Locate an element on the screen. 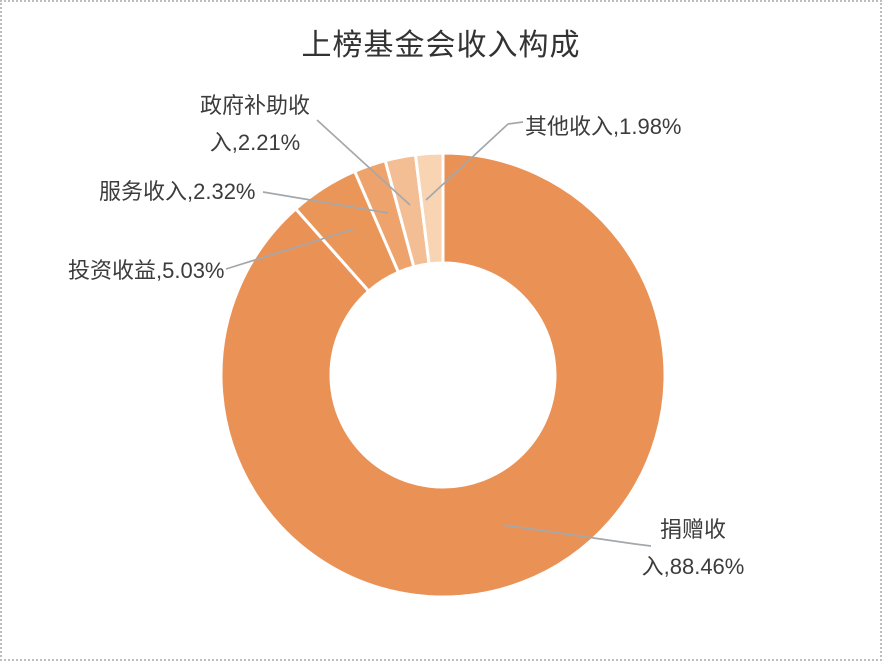 This screenshot has height=661, width=882. data-label-donation-income: 捐赠收 入,88.46% is located at coordinates (693, 548).